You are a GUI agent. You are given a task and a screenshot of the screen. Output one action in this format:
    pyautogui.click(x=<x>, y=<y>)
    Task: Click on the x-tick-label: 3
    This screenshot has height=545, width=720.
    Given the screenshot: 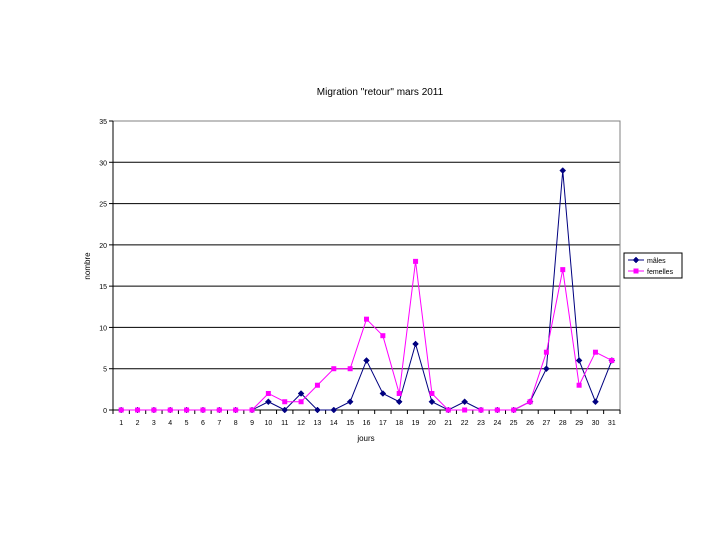 What is the action you would take?
    pyautogui.click(x=154, y=423)
    